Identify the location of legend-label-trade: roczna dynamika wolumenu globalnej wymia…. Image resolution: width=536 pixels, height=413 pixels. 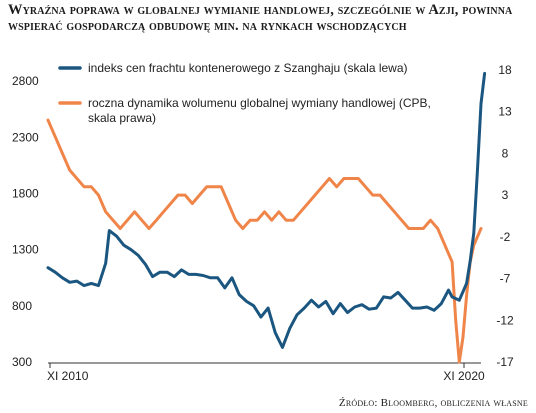
(259, 110).